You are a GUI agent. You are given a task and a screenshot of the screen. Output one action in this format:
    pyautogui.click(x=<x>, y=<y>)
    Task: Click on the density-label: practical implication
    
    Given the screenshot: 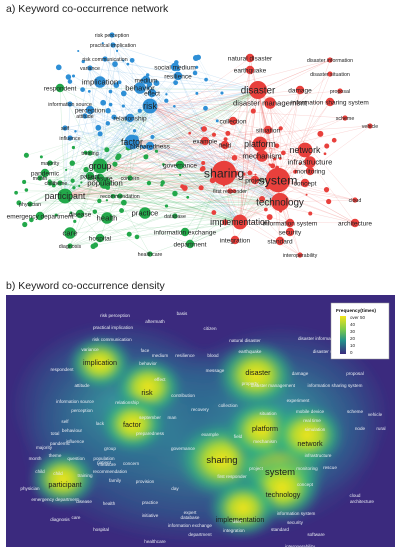 What is the action you would take?
    pyautogui.click(x=113, y=327)
    